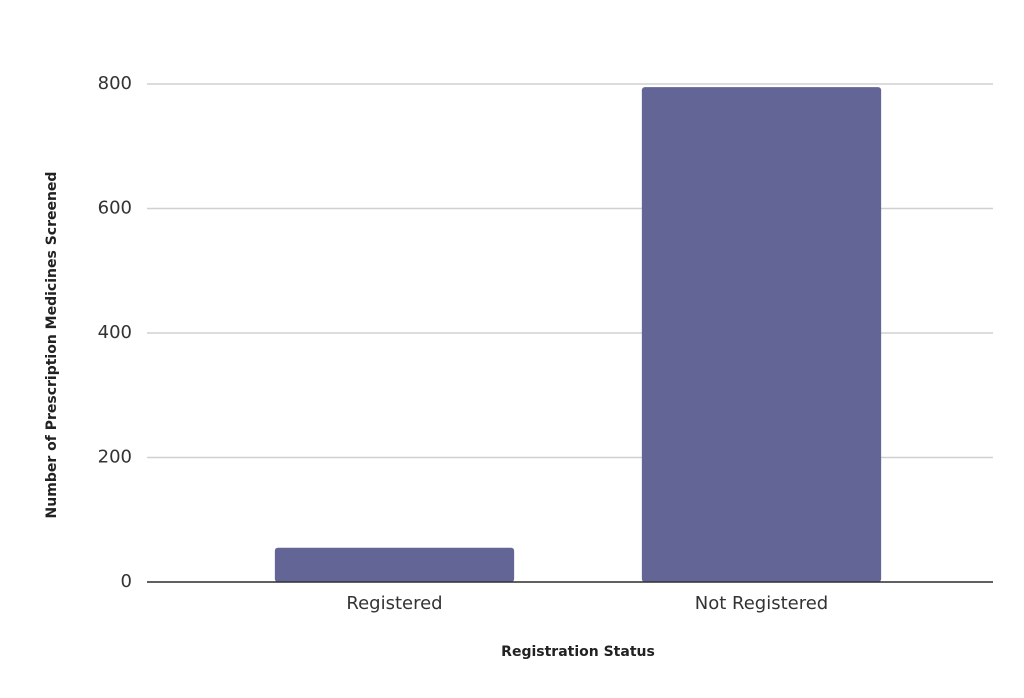  I want to click on y-tick-label: 400, so click(115, 332).